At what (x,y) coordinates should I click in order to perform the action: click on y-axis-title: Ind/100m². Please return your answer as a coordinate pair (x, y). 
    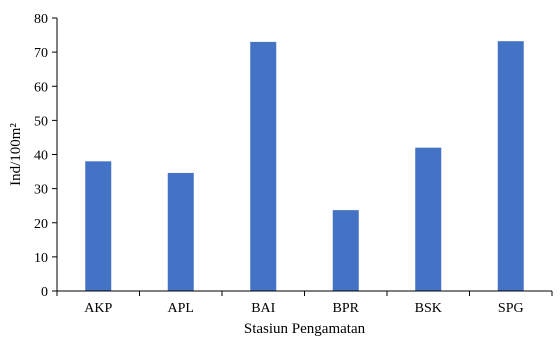
    Looking at the image, I should click on (16, 154).